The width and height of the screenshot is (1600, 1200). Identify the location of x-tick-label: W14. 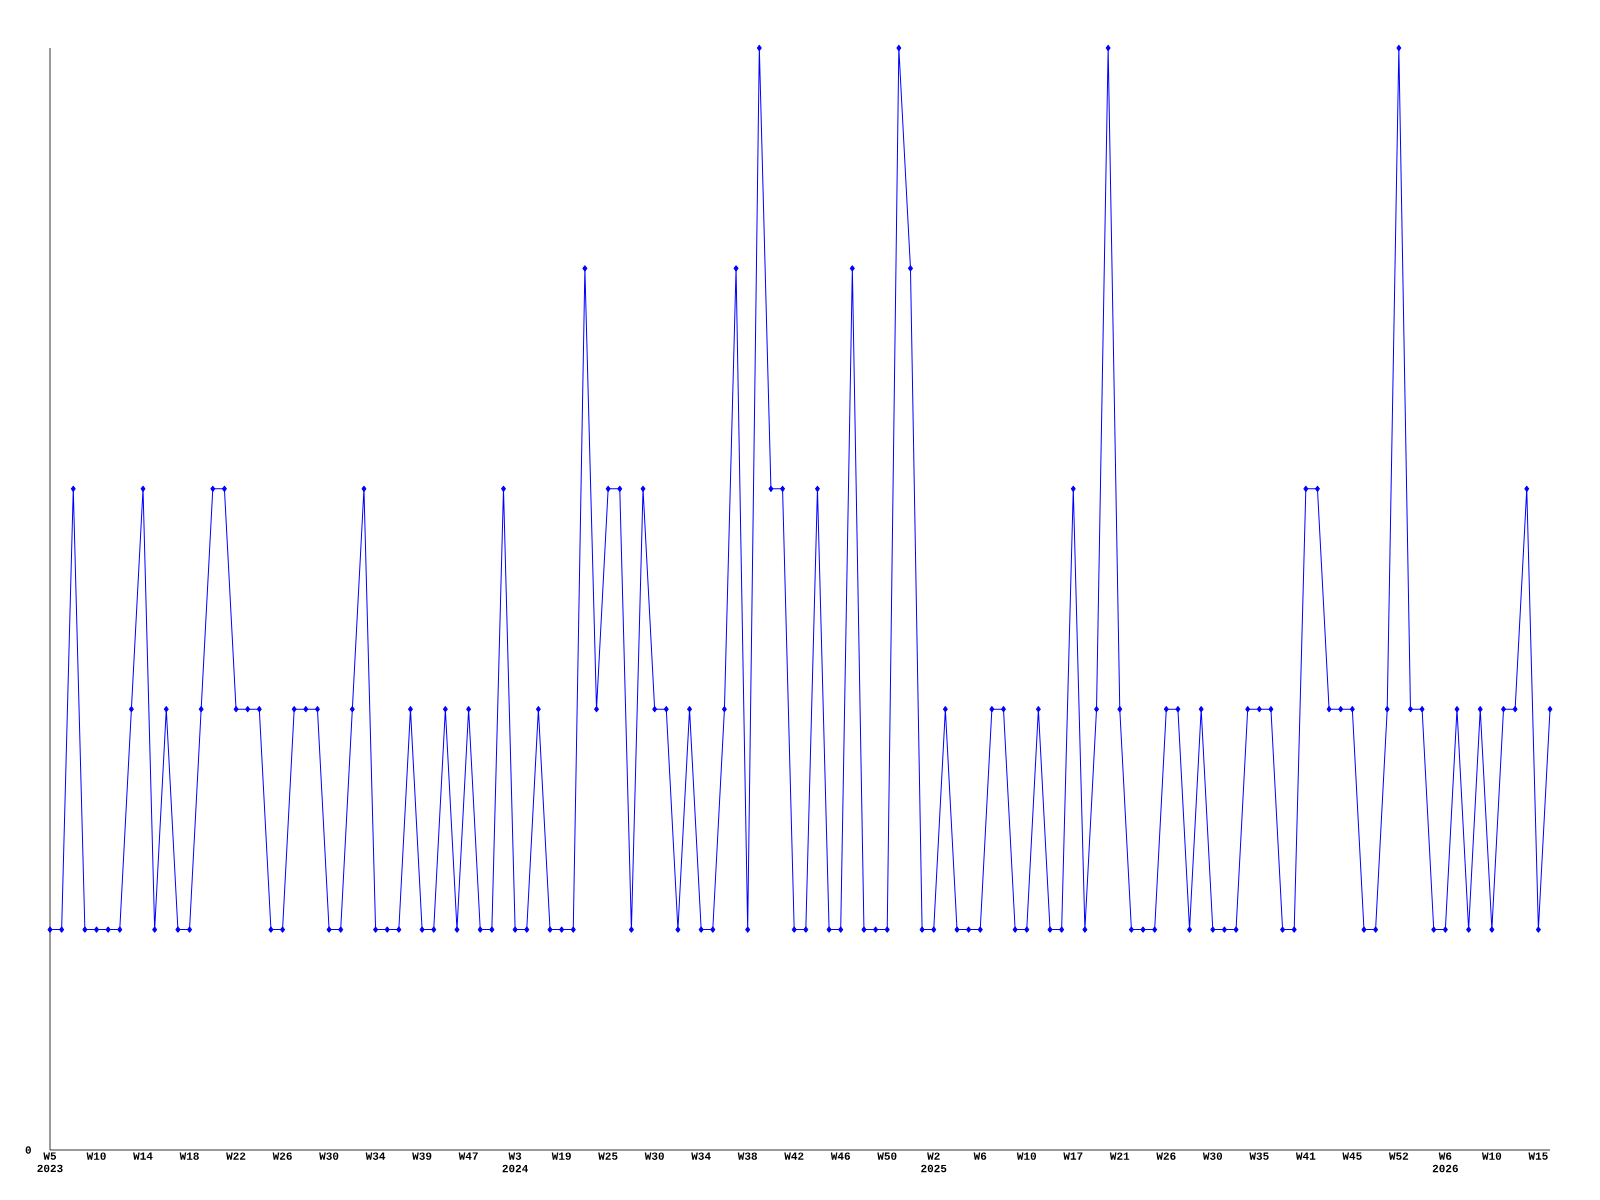
(143, 1156).